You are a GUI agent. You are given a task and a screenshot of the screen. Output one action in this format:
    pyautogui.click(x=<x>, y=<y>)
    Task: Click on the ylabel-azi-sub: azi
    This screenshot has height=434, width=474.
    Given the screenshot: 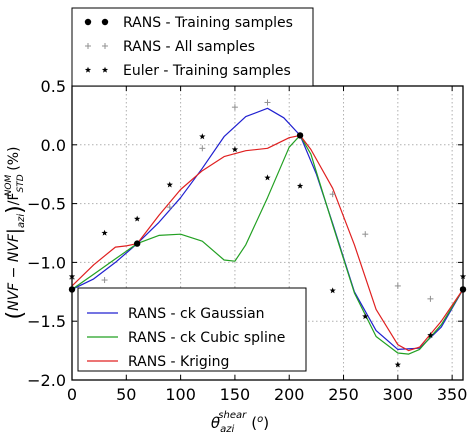 What is the action you would take?
    pyautogui.click(x=21, y=221)
    